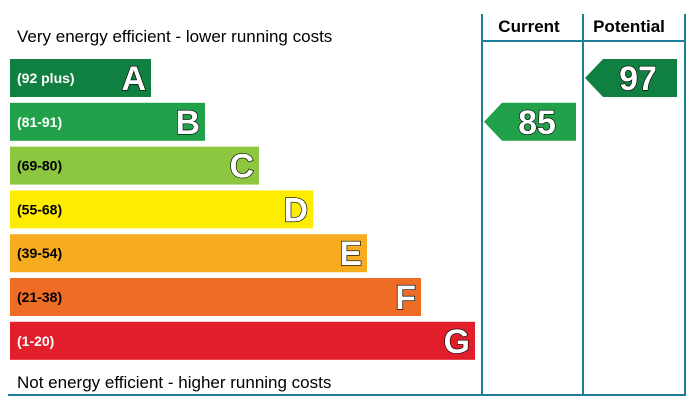 The width and height of the screenshot is (700, 404). I want to click on current-column-header: Current, so click(529, 26).